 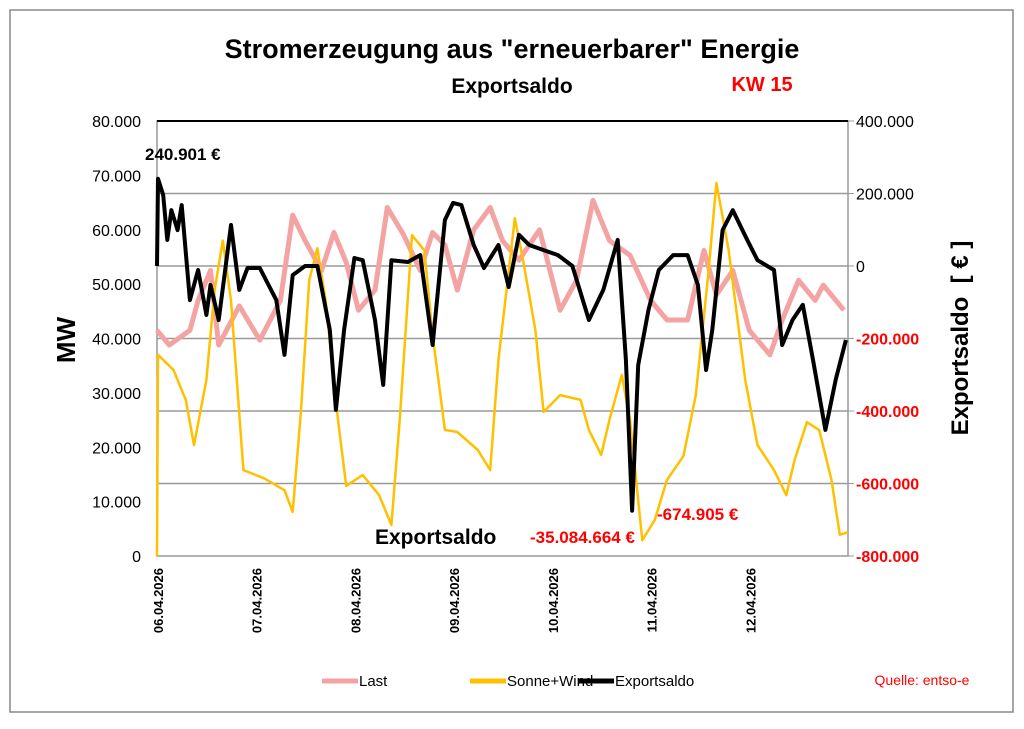 I want to click on y-tick-label: 40.000, so click(x=116, y=340).